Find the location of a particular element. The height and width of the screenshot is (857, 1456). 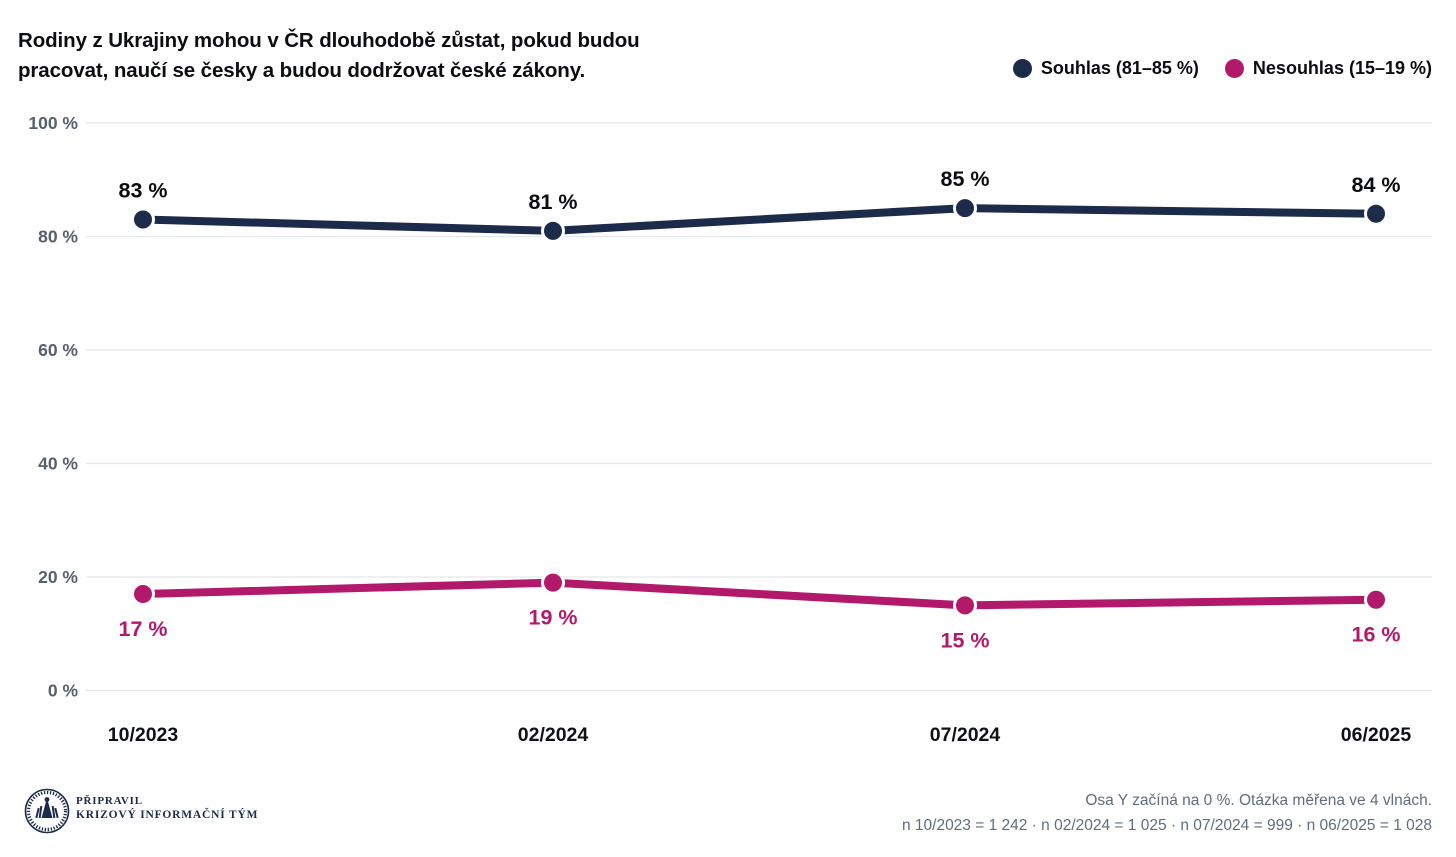

data-label: 17 % is located at coordinates (142, 629).